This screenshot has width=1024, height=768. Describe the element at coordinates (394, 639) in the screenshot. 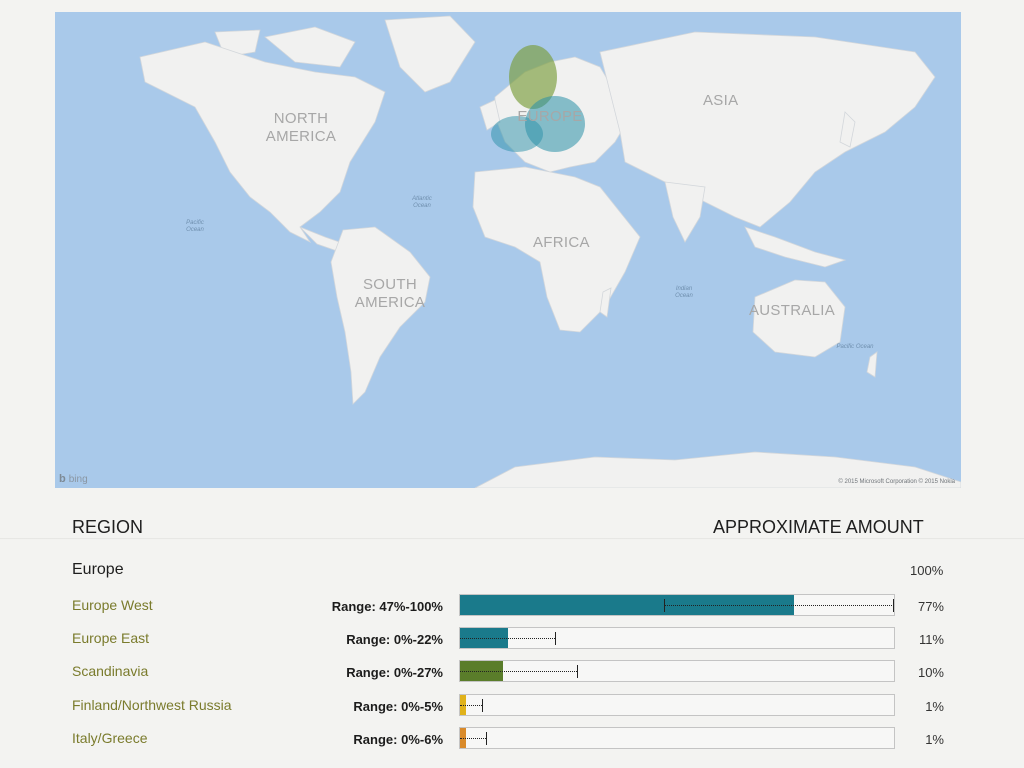

I see `region-range-label: Range: 0%-22%` at that location.